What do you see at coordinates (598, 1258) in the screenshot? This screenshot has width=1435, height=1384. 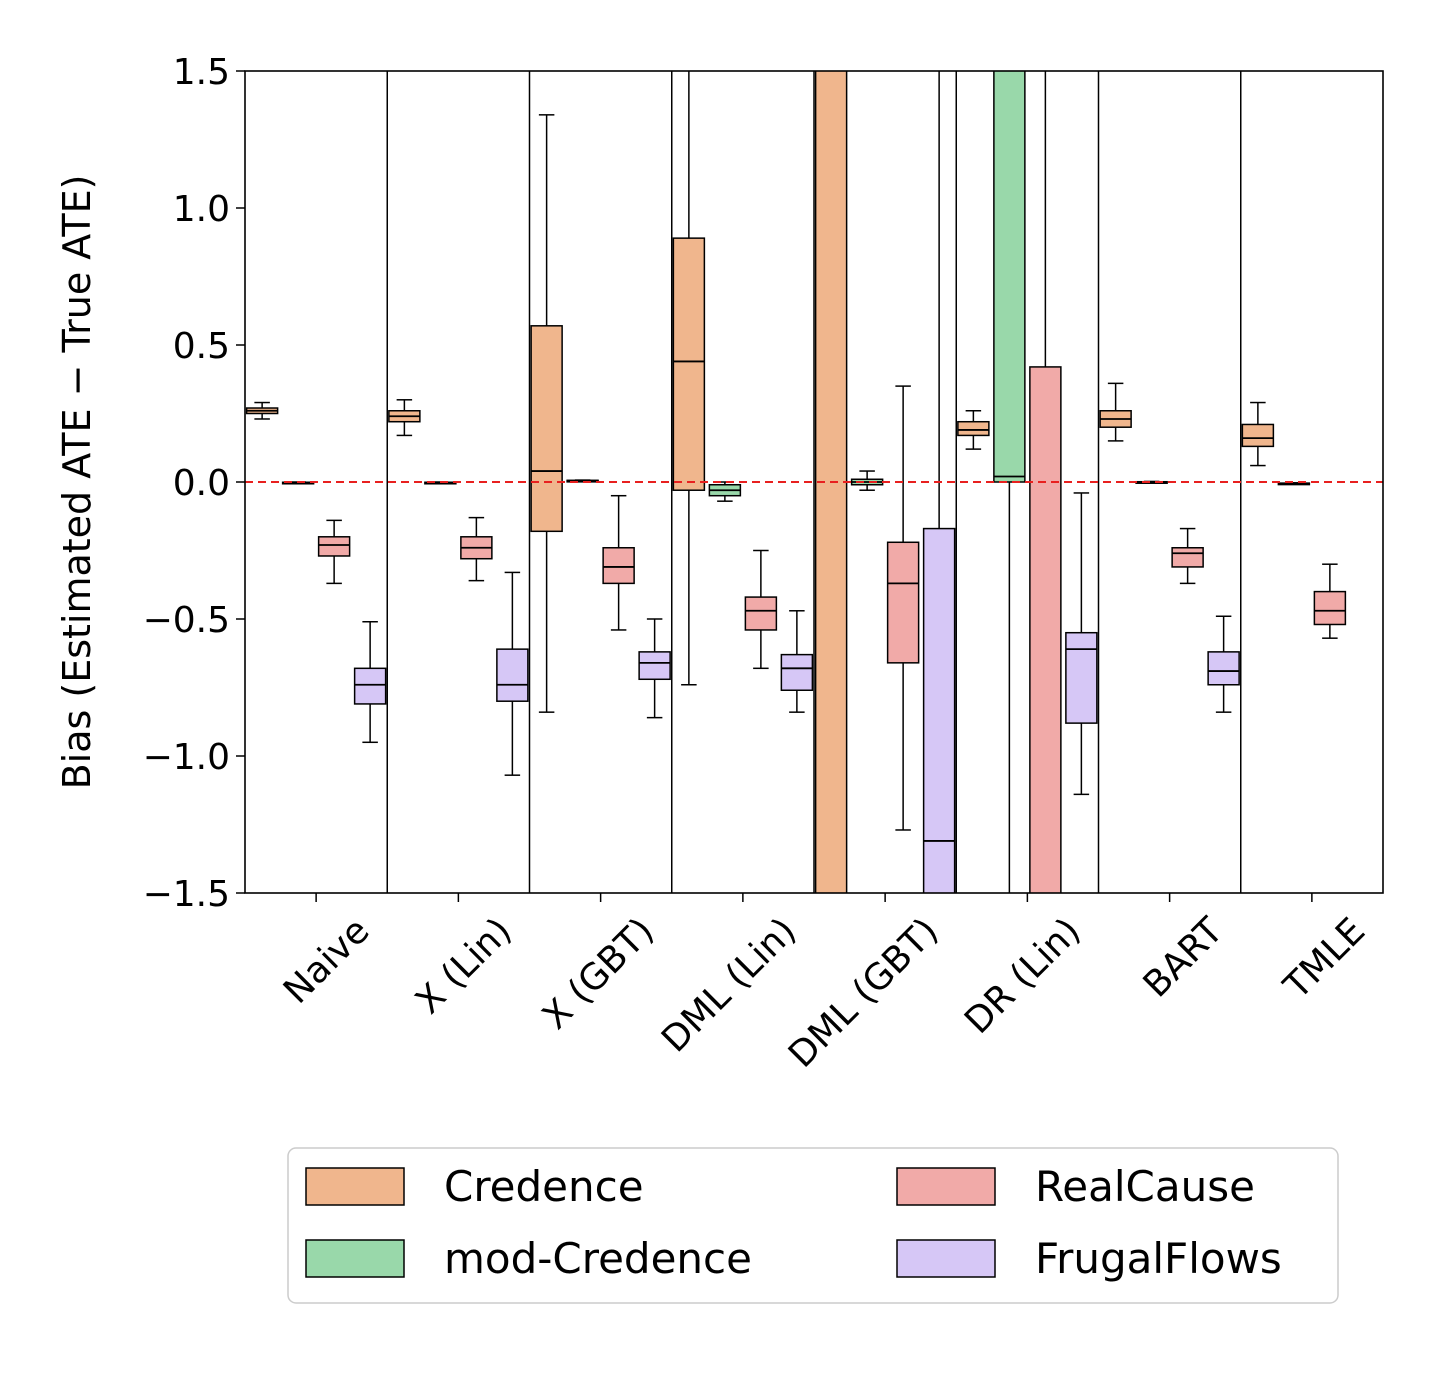 I see `legend-label: mod-Credence` at bounding box center [598, 1258].